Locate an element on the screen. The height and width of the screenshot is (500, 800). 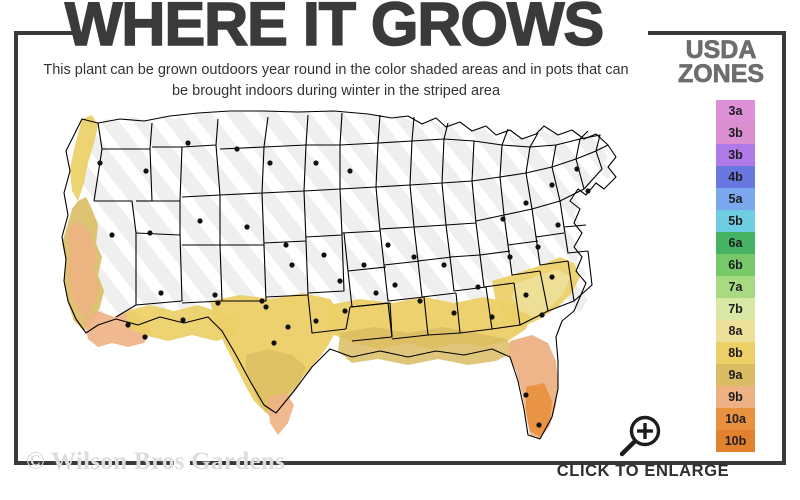
zone-swatch-4b: 4b is located at coordinates (735, 177).